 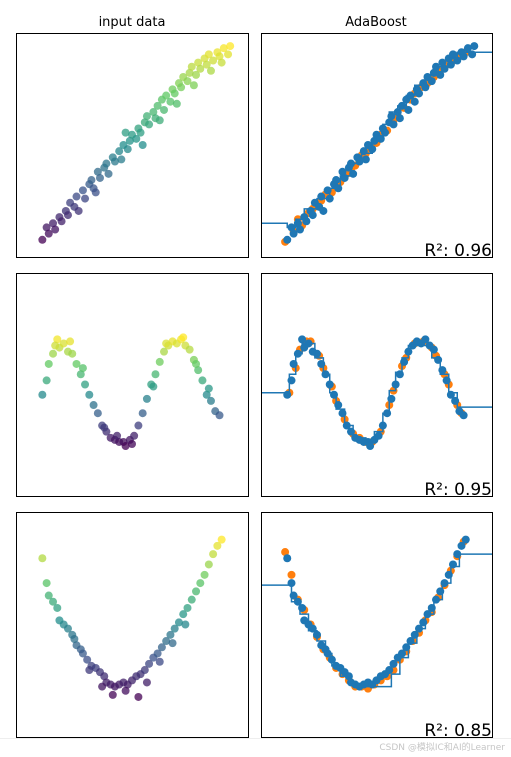 I want to click on panel-parabola-input, so click(x=132, y=625).